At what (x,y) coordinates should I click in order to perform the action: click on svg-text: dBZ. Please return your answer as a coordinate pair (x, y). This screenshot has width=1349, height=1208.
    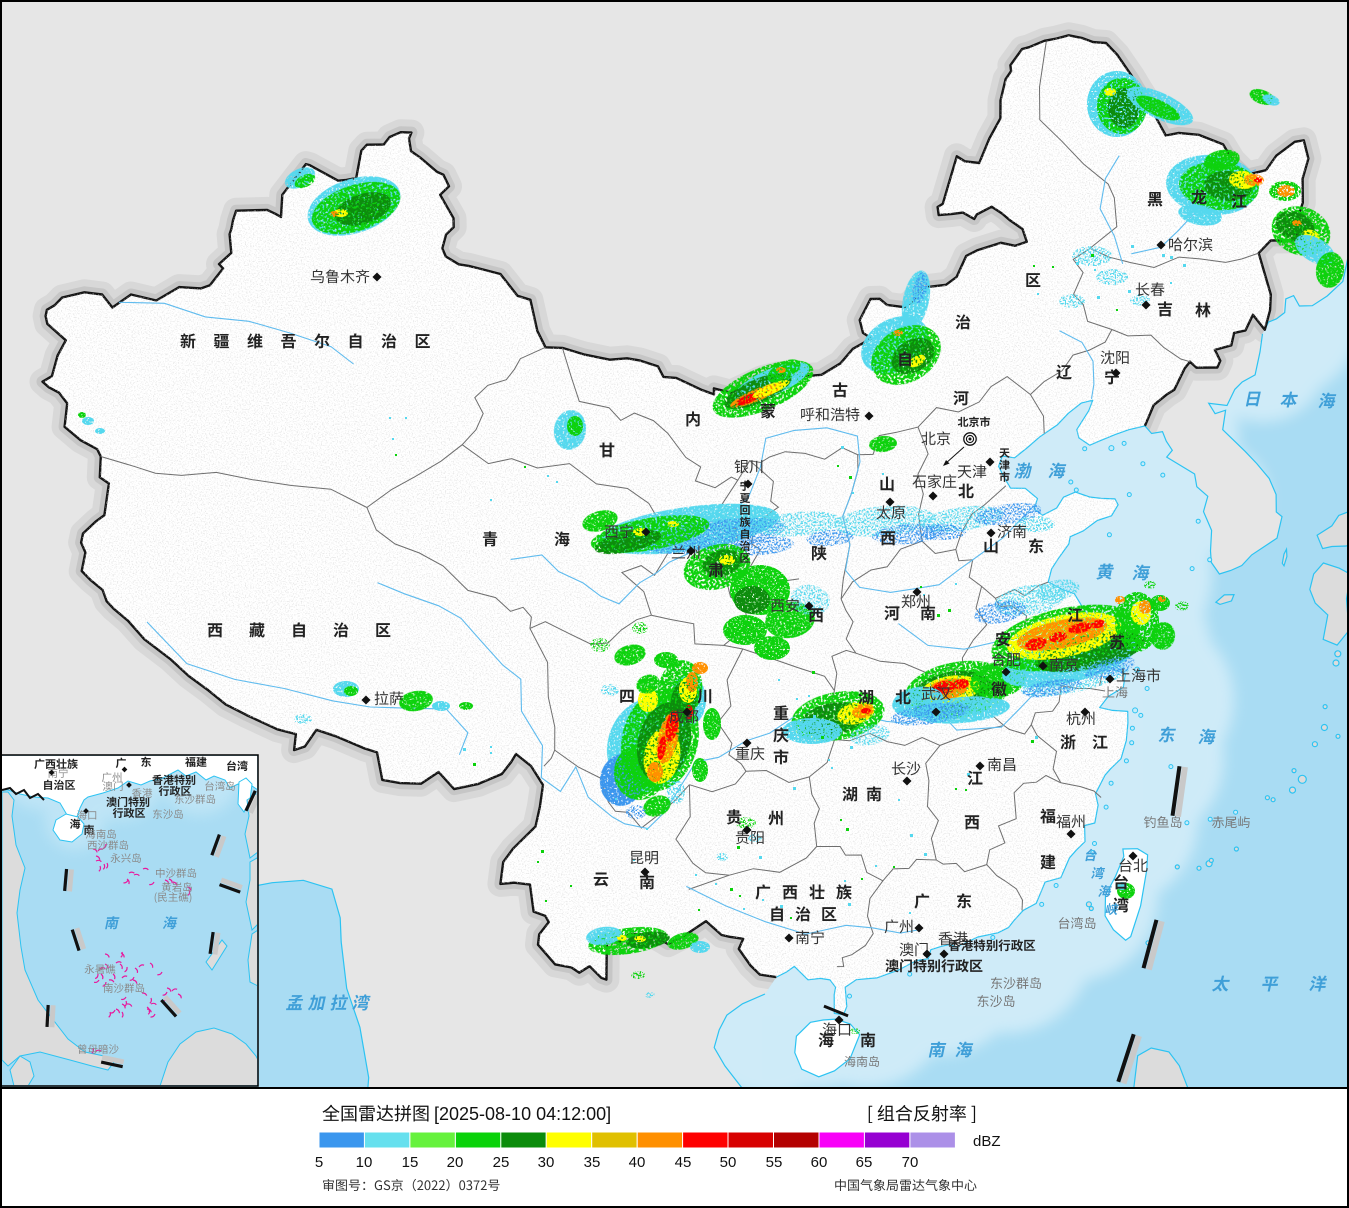
    Looking at the image, I should click on (987, 1141).